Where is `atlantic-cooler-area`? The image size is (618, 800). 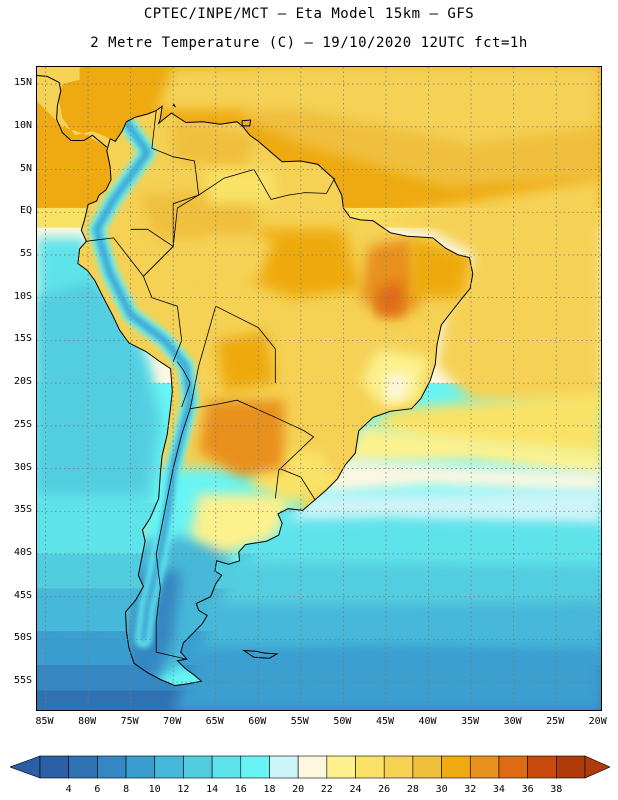 atlantic-cooler-area is located at coordinates (442, 509).